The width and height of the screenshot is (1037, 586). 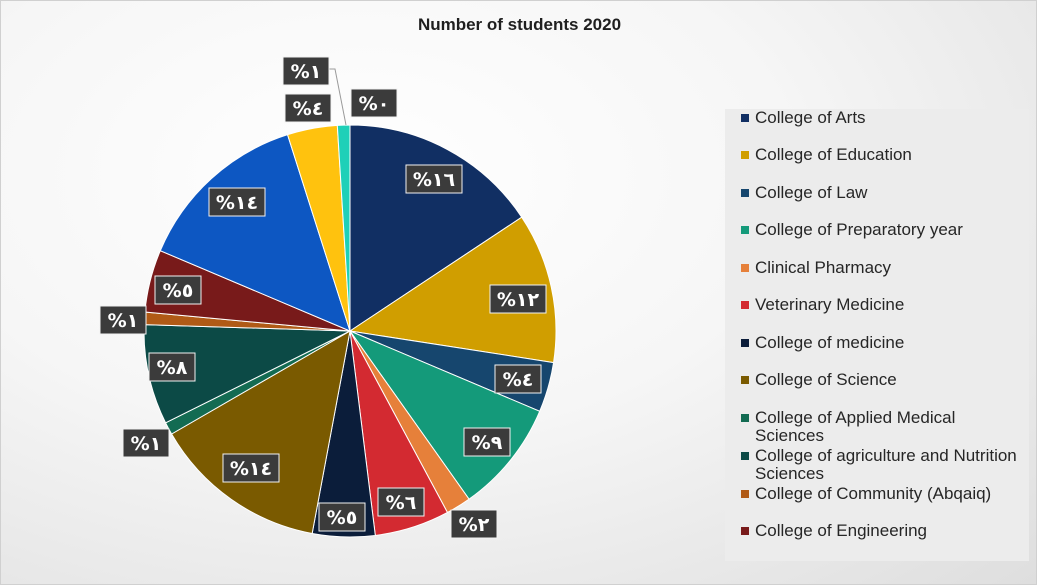 I want to click on legend-label: College of Applied Medical Sciences, so click(x=855, y=426).